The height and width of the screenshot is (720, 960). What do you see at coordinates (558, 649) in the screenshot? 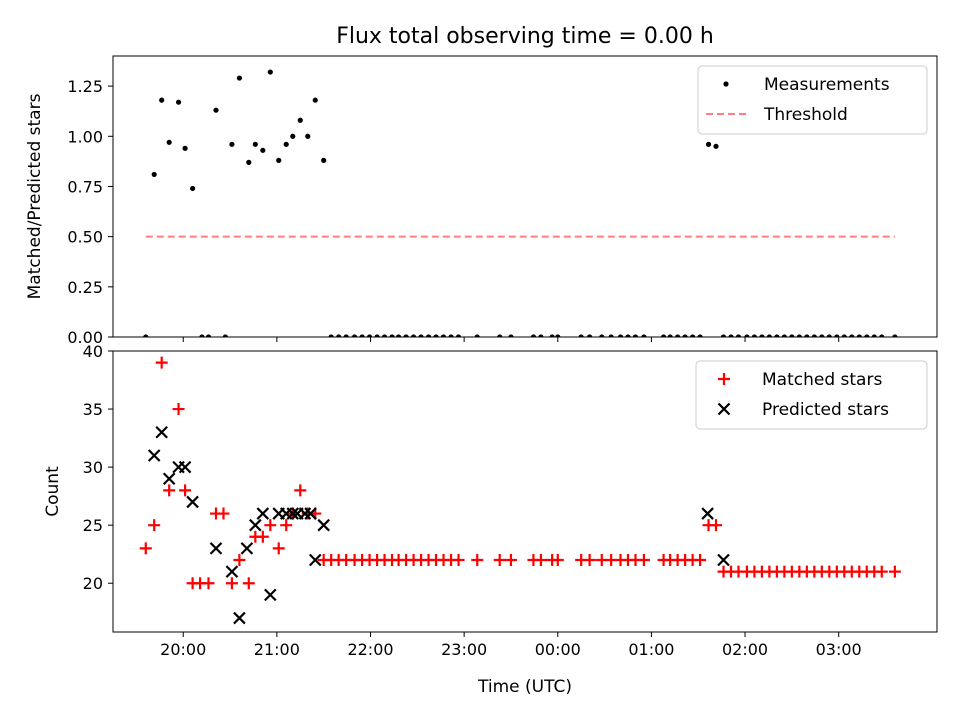
I see `x-tick-label: 00:00` at bounding box center [558, 649].